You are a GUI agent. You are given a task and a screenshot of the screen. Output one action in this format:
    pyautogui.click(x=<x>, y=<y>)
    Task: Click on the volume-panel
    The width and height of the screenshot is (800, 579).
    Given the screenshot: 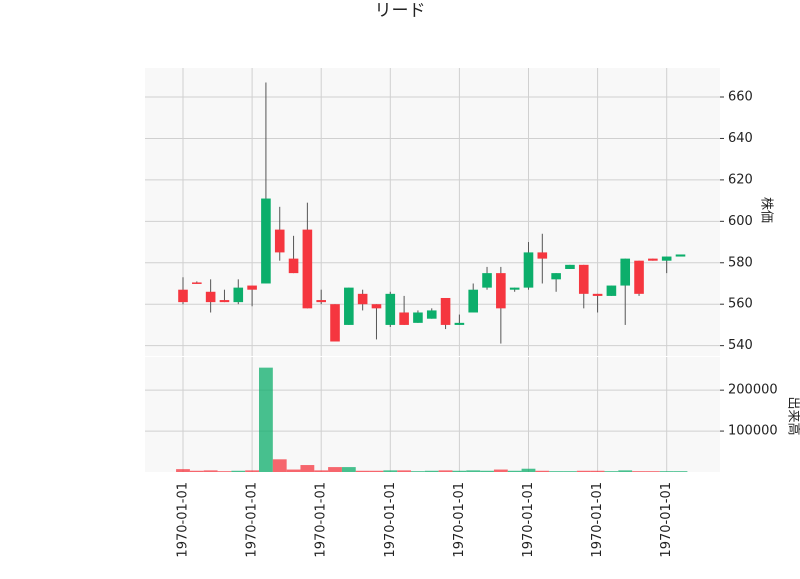 What is the action you would take?
    pyautogui.click(x=432, y=414)
    